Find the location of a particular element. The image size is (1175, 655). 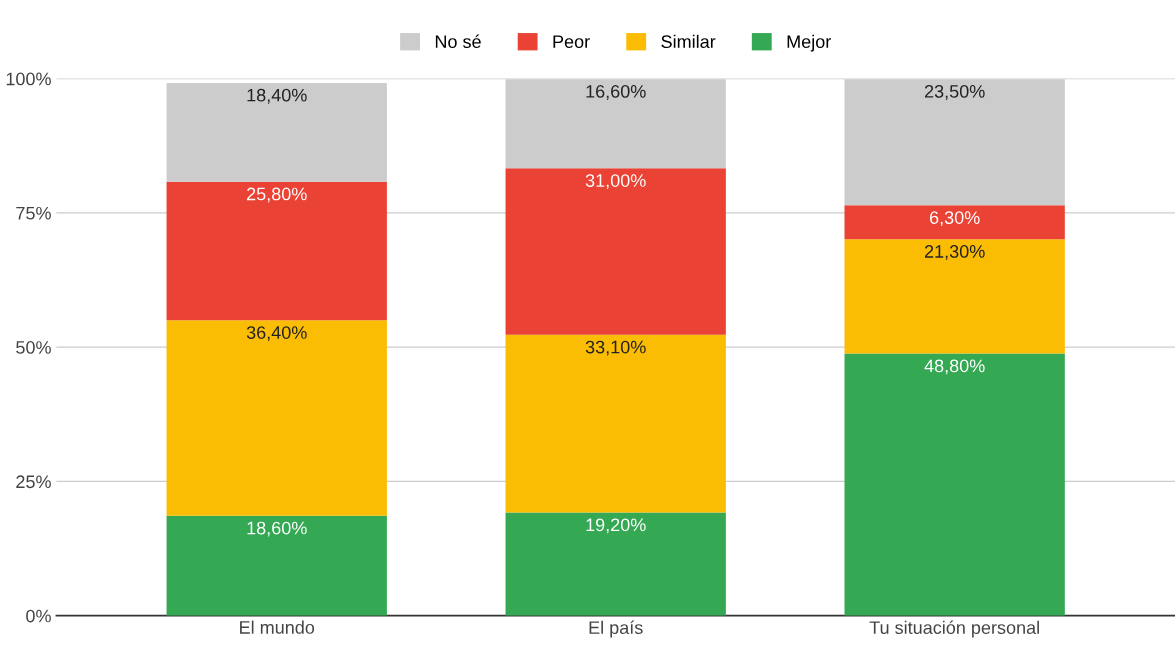

y-tick-label: 25% is located at coordinates (33, 482).